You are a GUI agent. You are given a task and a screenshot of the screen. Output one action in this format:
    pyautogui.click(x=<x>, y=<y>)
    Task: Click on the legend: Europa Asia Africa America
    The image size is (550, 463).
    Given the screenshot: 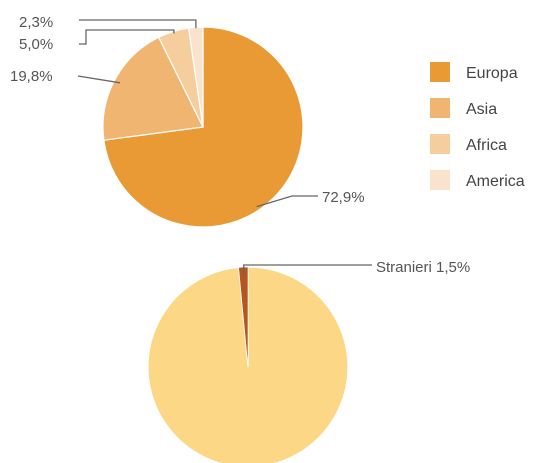 What is the action you would take?
    pyautogui.click(x=477, y=126)
    